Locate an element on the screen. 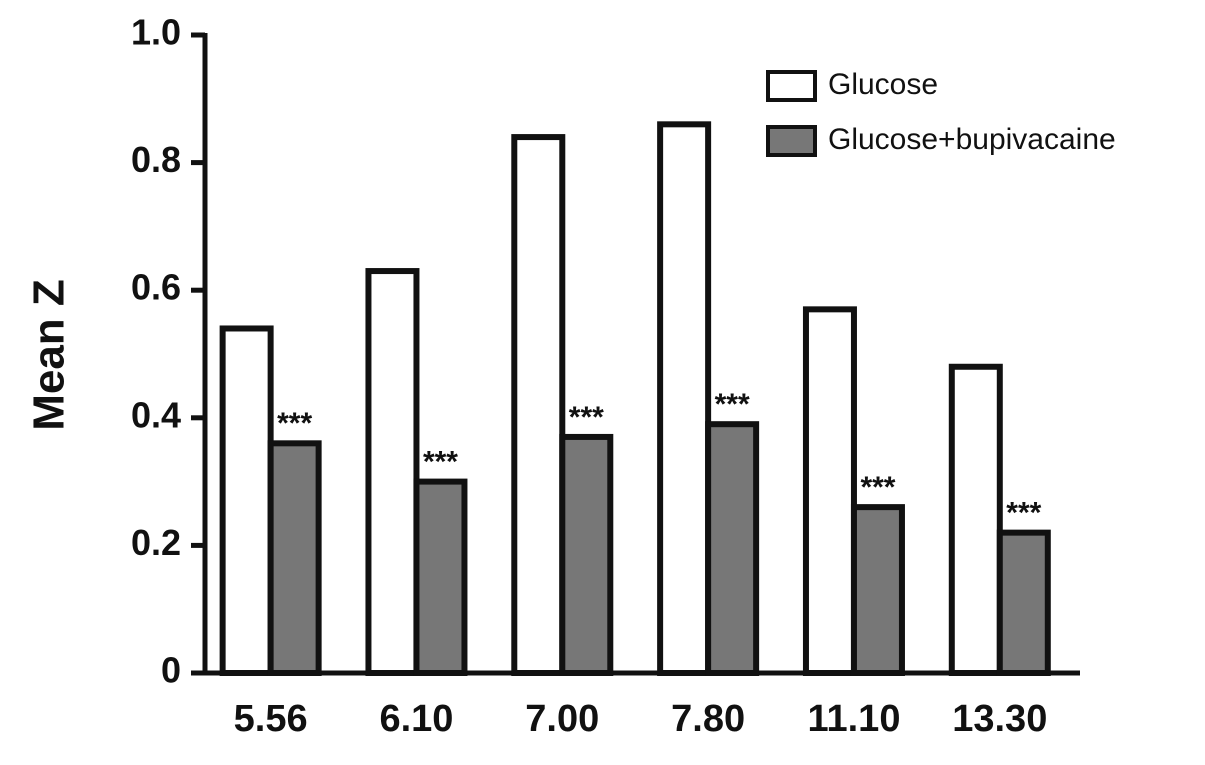 This screenshot has height=765, width=1205. x-tick-label: 7.80 is located at coordinates (708, 719).